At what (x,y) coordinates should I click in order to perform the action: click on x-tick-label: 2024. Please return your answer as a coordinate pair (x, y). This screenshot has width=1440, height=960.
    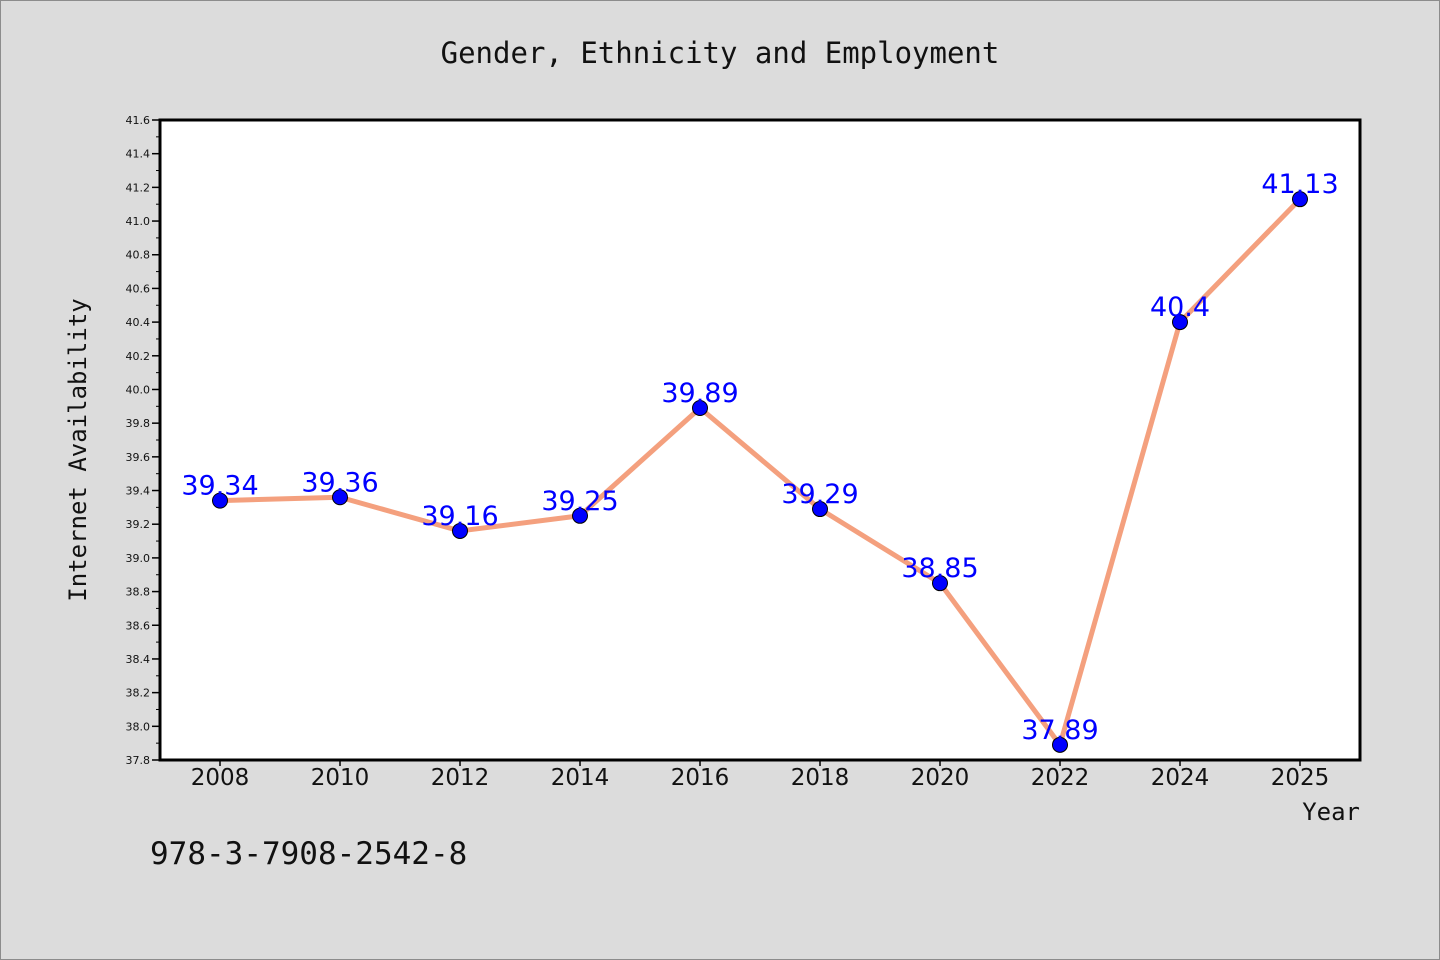
    Looking at the image, I should click on (1180, 778).